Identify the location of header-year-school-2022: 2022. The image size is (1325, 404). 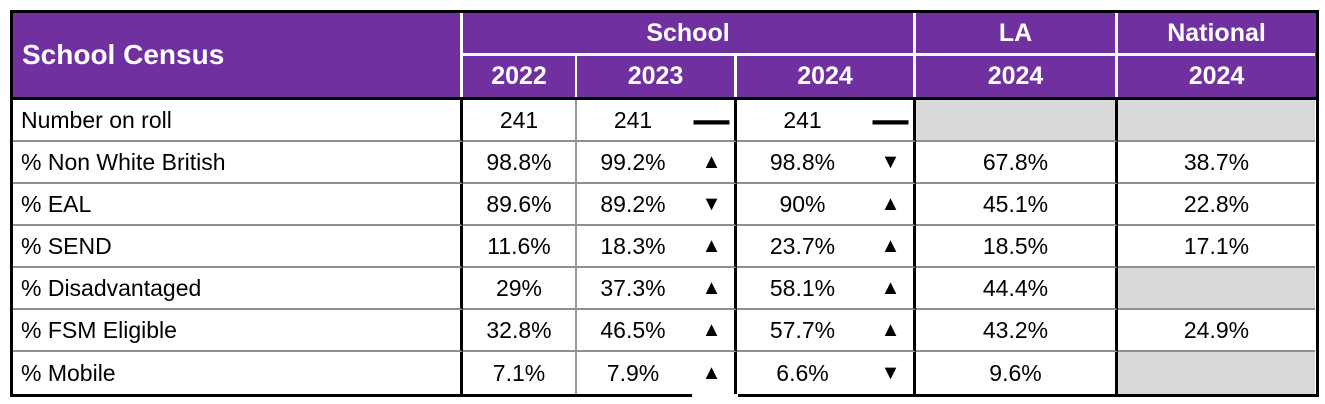
(520, 76).